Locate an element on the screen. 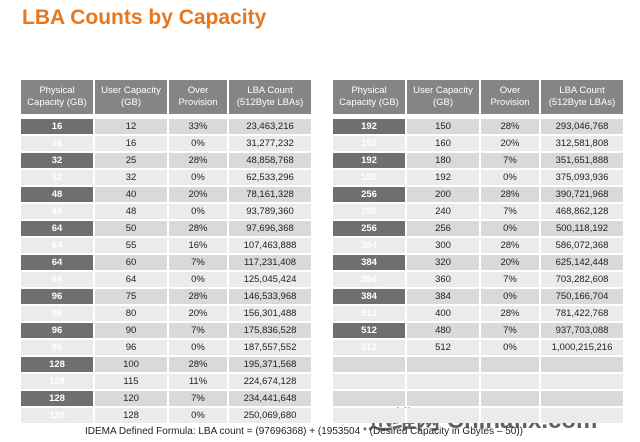 This screenshot has height=442, width=640. table-cell: 31,277,232 is located at coordinates (271, 143).